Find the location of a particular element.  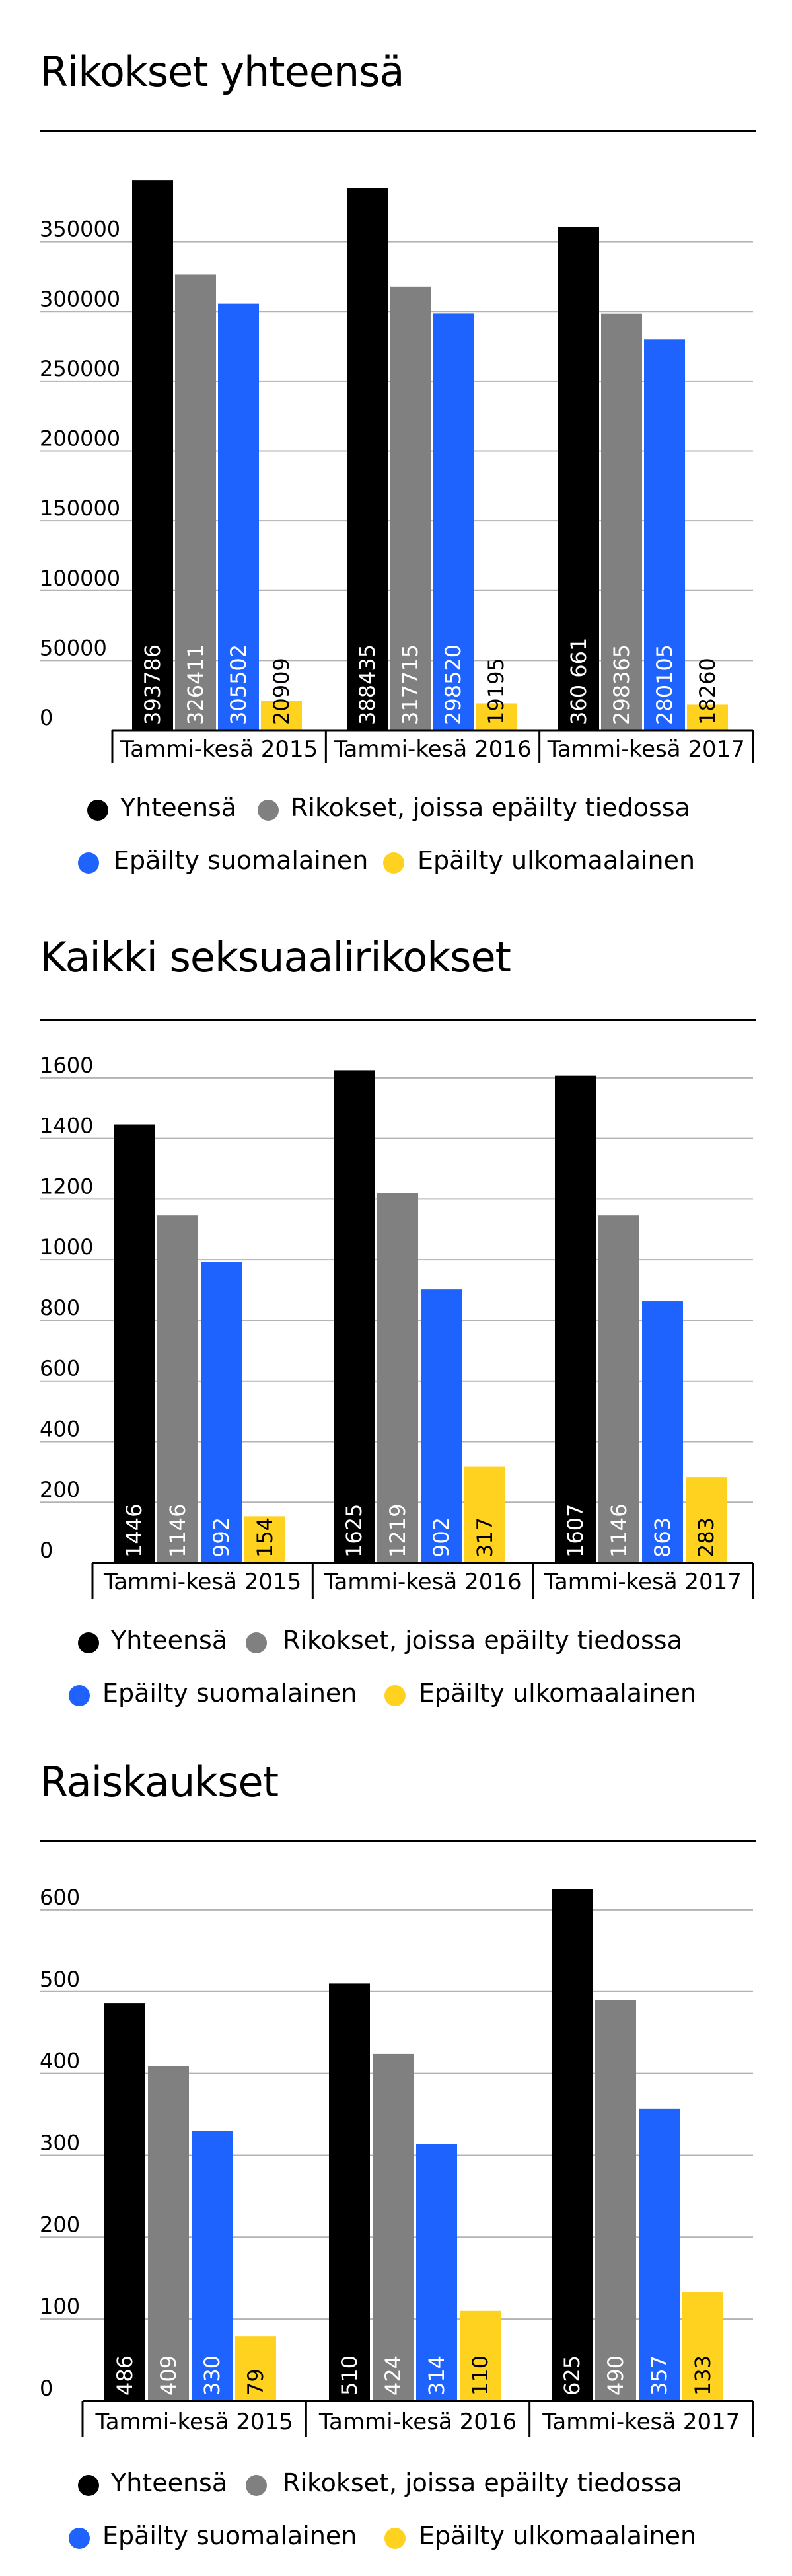

data-label-finnish: 280105 is located at coordinates (664, 685).